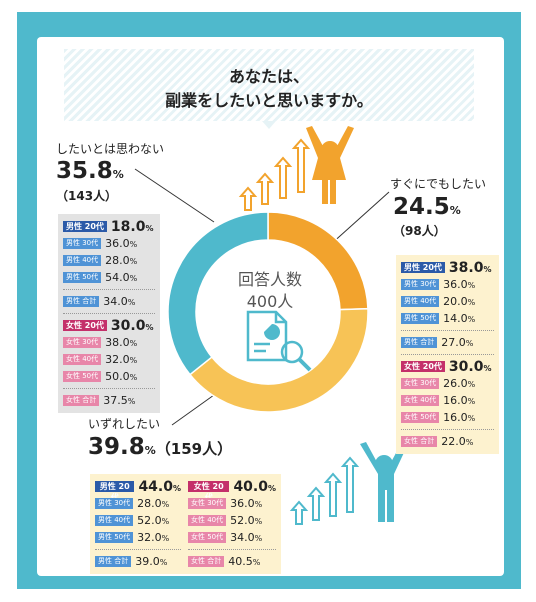 This screenshot has width=536, height=602. I want to click on report-magnifier-icon, so click(279, 341).